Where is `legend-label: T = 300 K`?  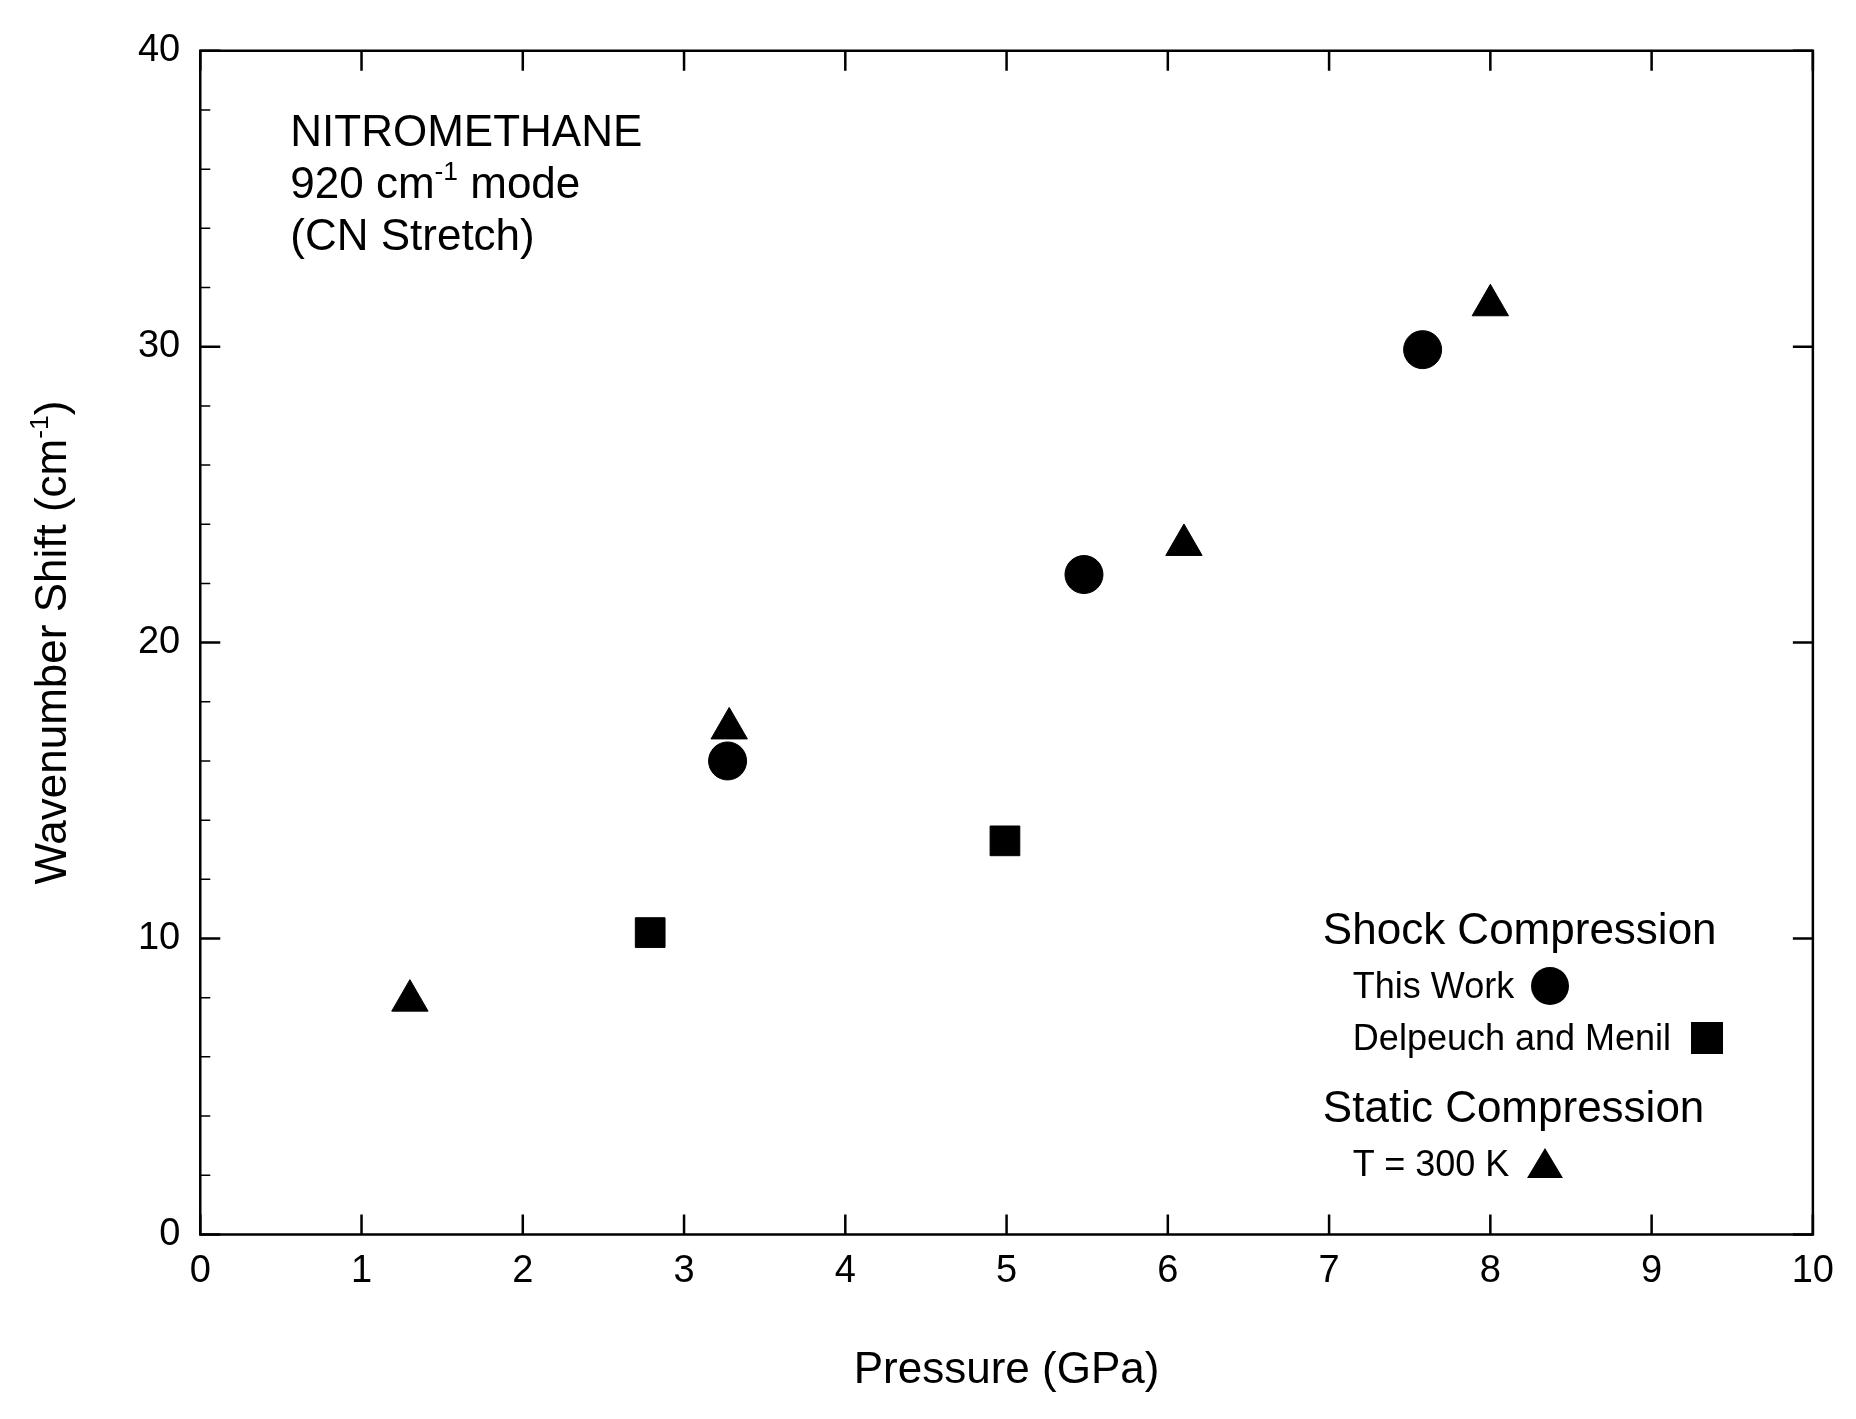 legend-label: T = 300 K is located at coordinates (1431, 1164).